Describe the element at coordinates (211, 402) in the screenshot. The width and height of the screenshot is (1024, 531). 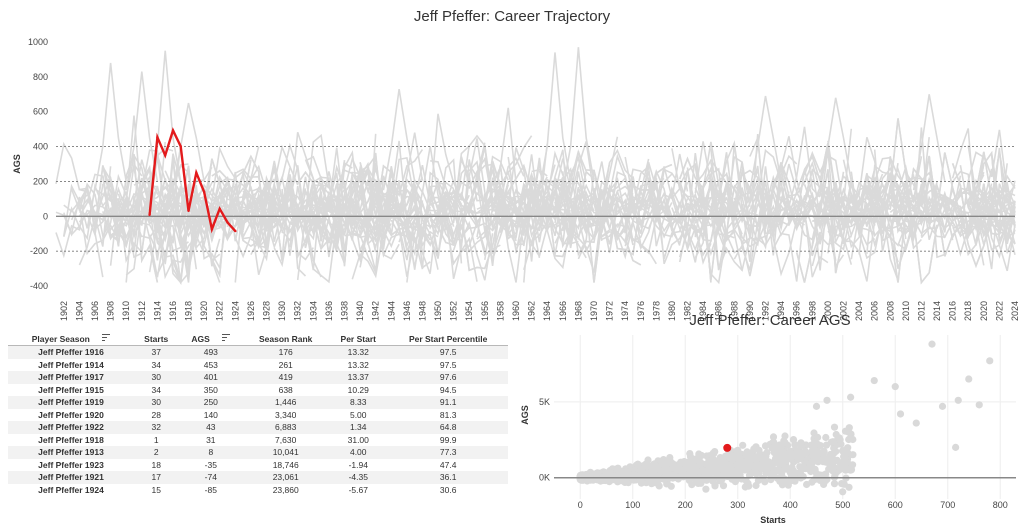
I see `cell-ags: 250` at that location.